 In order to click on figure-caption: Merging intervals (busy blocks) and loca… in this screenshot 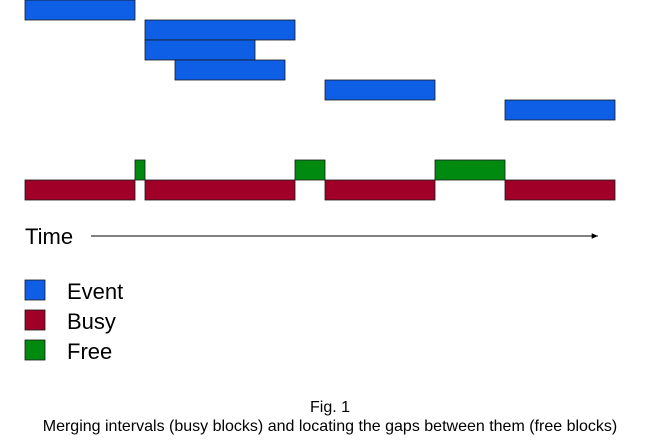, I will do `click(330, 426)`.